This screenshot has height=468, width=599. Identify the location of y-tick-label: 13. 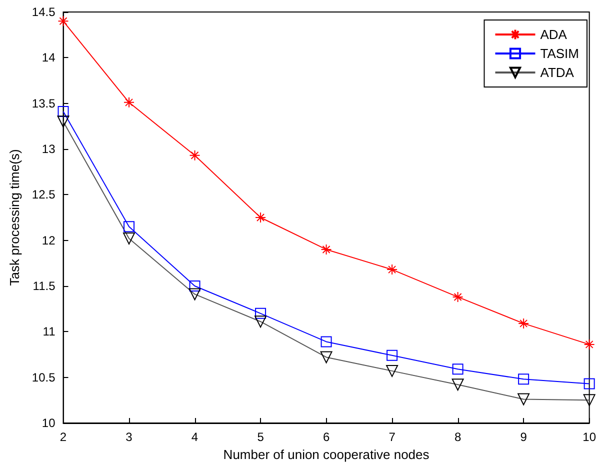
(49, 149).